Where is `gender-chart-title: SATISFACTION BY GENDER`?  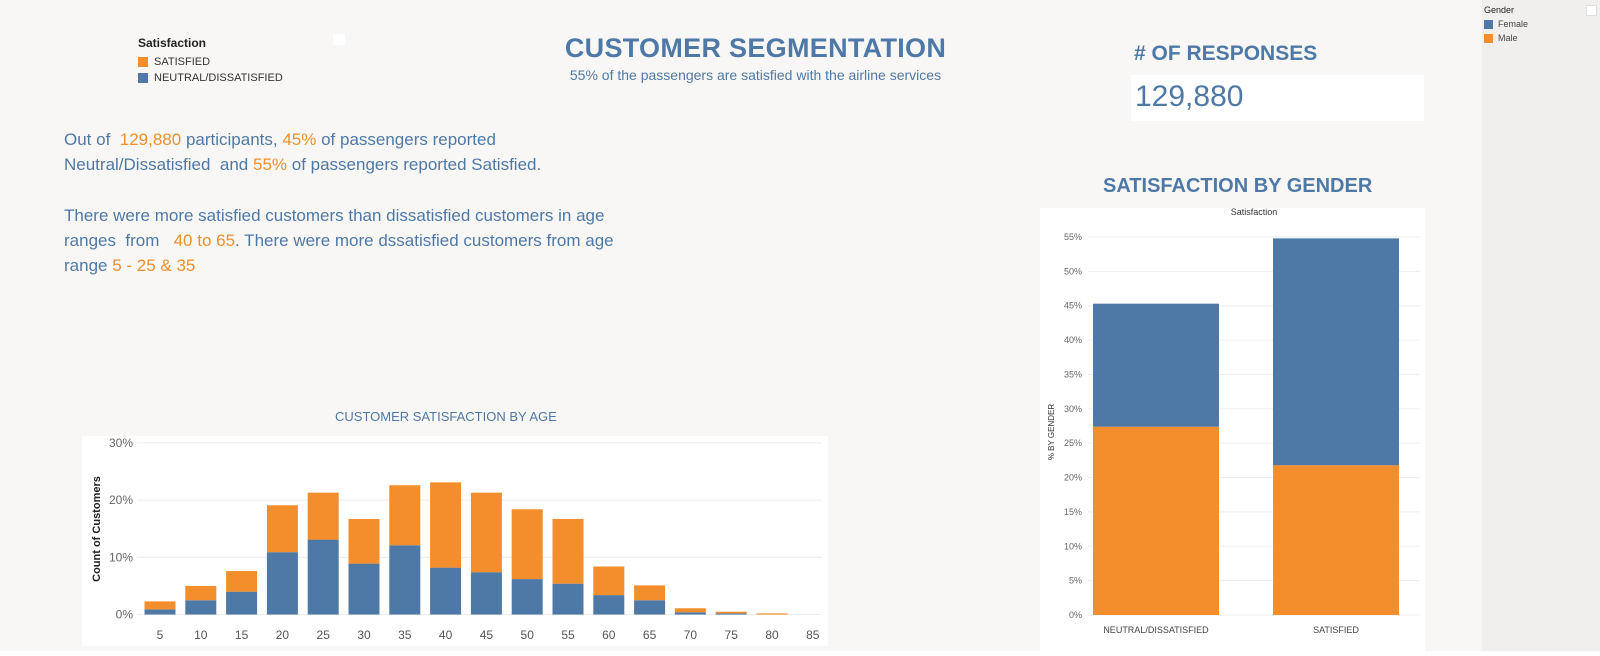
gender-chart-title: SATISFACTION BY GENDER is located at coordinates (1238, 186).